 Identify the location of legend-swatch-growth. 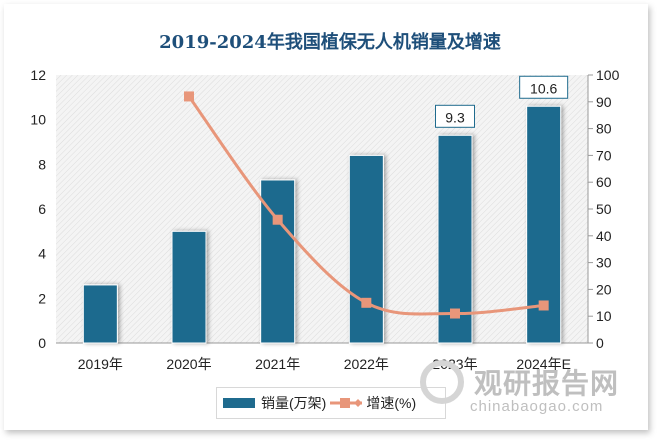
(346, 403).